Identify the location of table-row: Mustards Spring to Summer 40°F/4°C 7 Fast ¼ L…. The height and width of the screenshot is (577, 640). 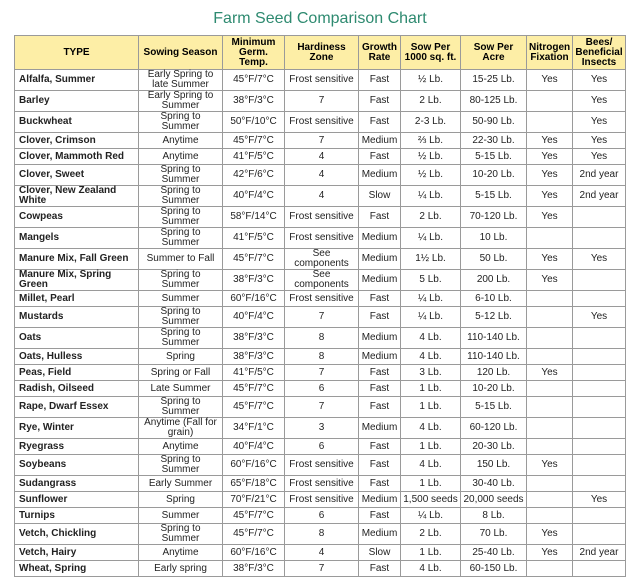
(320, 317).